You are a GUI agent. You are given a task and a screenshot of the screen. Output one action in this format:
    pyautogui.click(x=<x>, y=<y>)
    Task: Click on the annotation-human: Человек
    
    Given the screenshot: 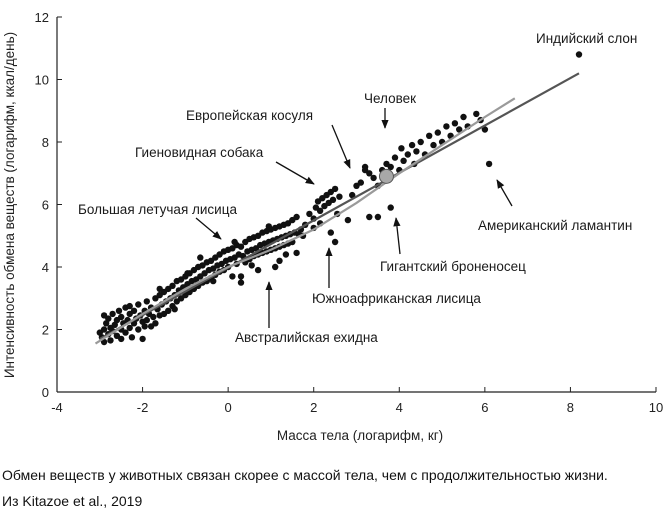 What is the action you would take?
    pyautogui.click(x=390, y=98)
    